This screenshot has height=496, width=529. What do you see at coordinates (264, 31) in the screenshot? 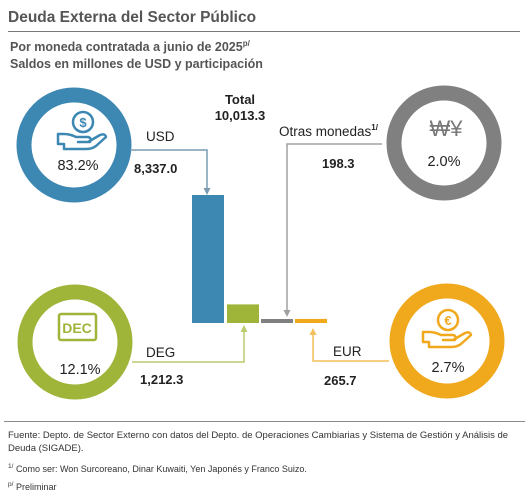
I see `title-divider` at bounding box center [264, 31].